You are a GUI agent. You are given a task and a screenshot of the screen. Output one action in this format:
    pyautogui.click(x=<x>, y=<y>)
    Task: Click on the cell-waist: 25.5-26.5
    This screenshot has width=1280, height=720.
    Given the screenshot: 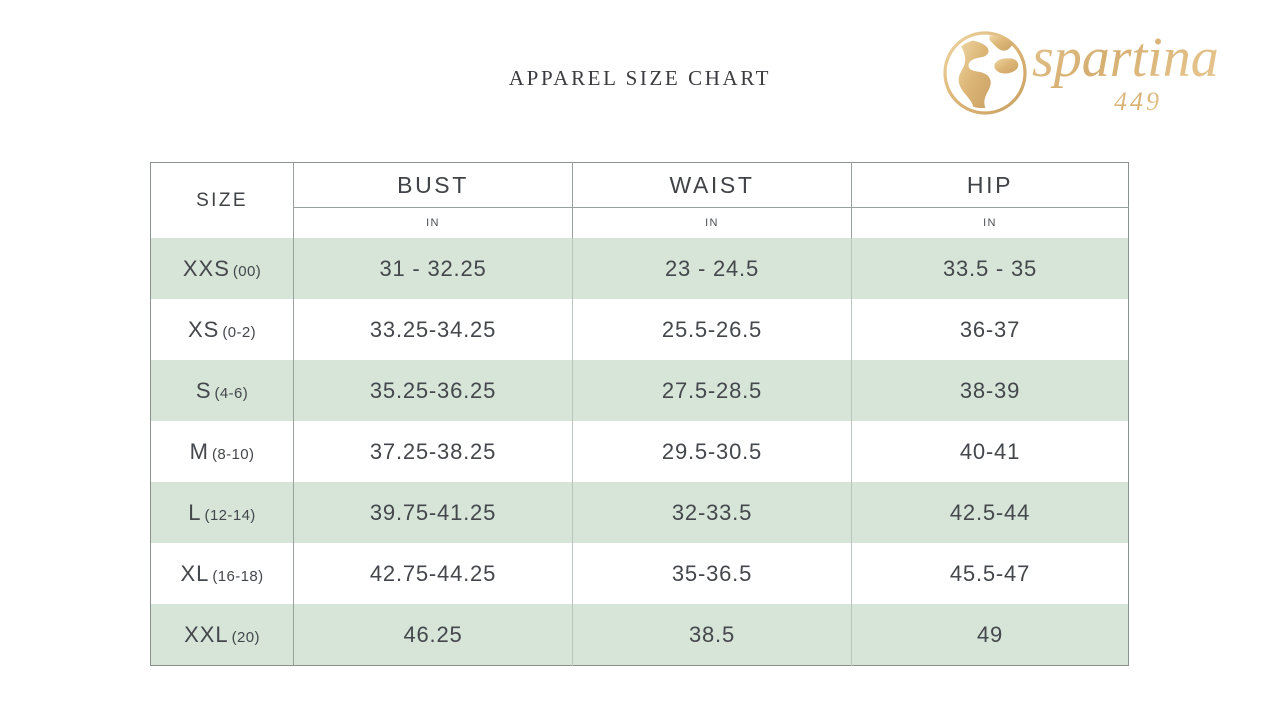 What is the action you would take?
    pyautogui.click(x=712, y=329)
    